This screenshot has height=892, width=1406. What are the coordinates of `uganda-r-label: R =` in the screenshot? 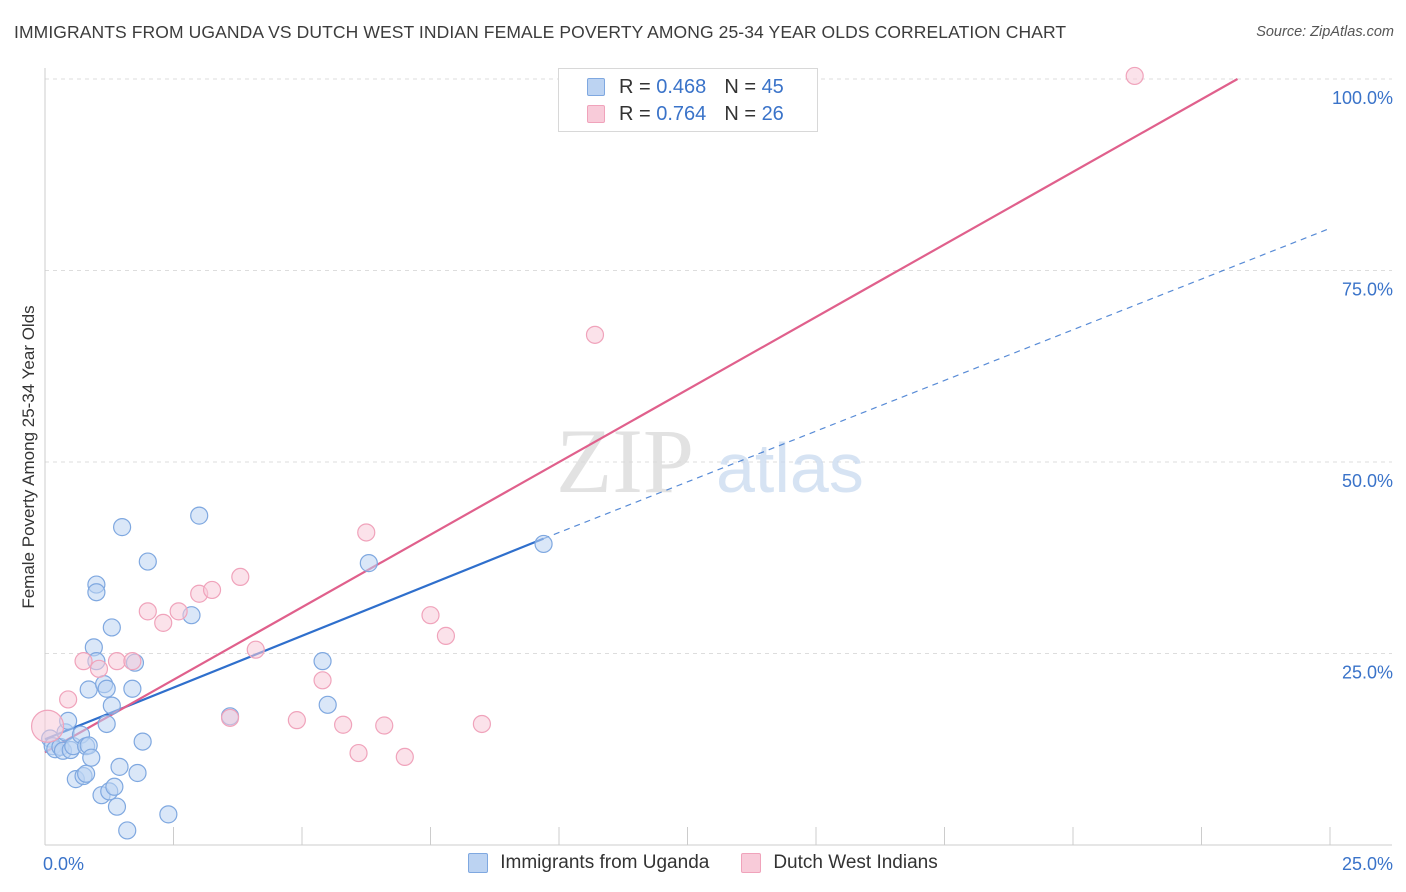 It's located at (635, 86).